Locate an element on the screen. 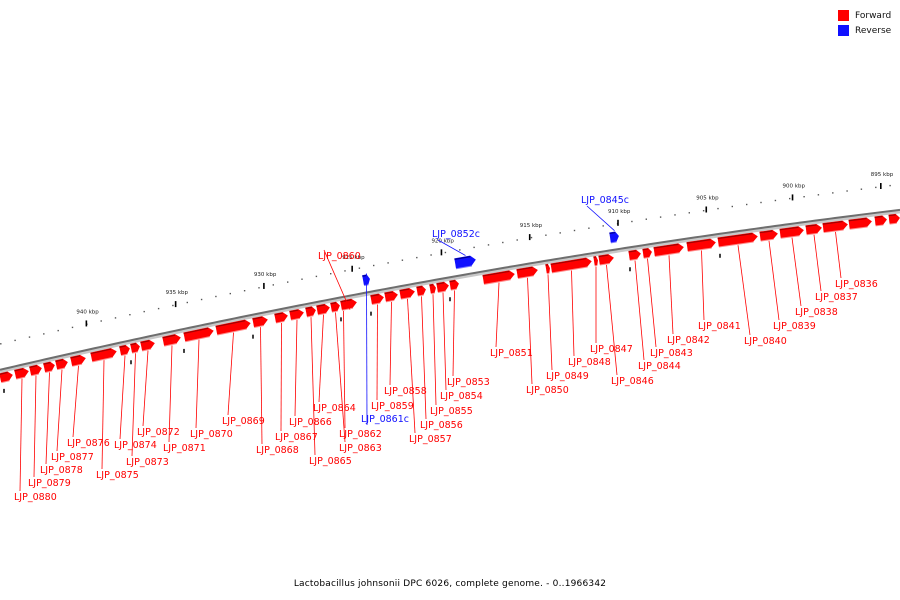 This screenshot has width=900, height=600. scale-tick-label: 940 kbp is located at coordinates (87, 312).